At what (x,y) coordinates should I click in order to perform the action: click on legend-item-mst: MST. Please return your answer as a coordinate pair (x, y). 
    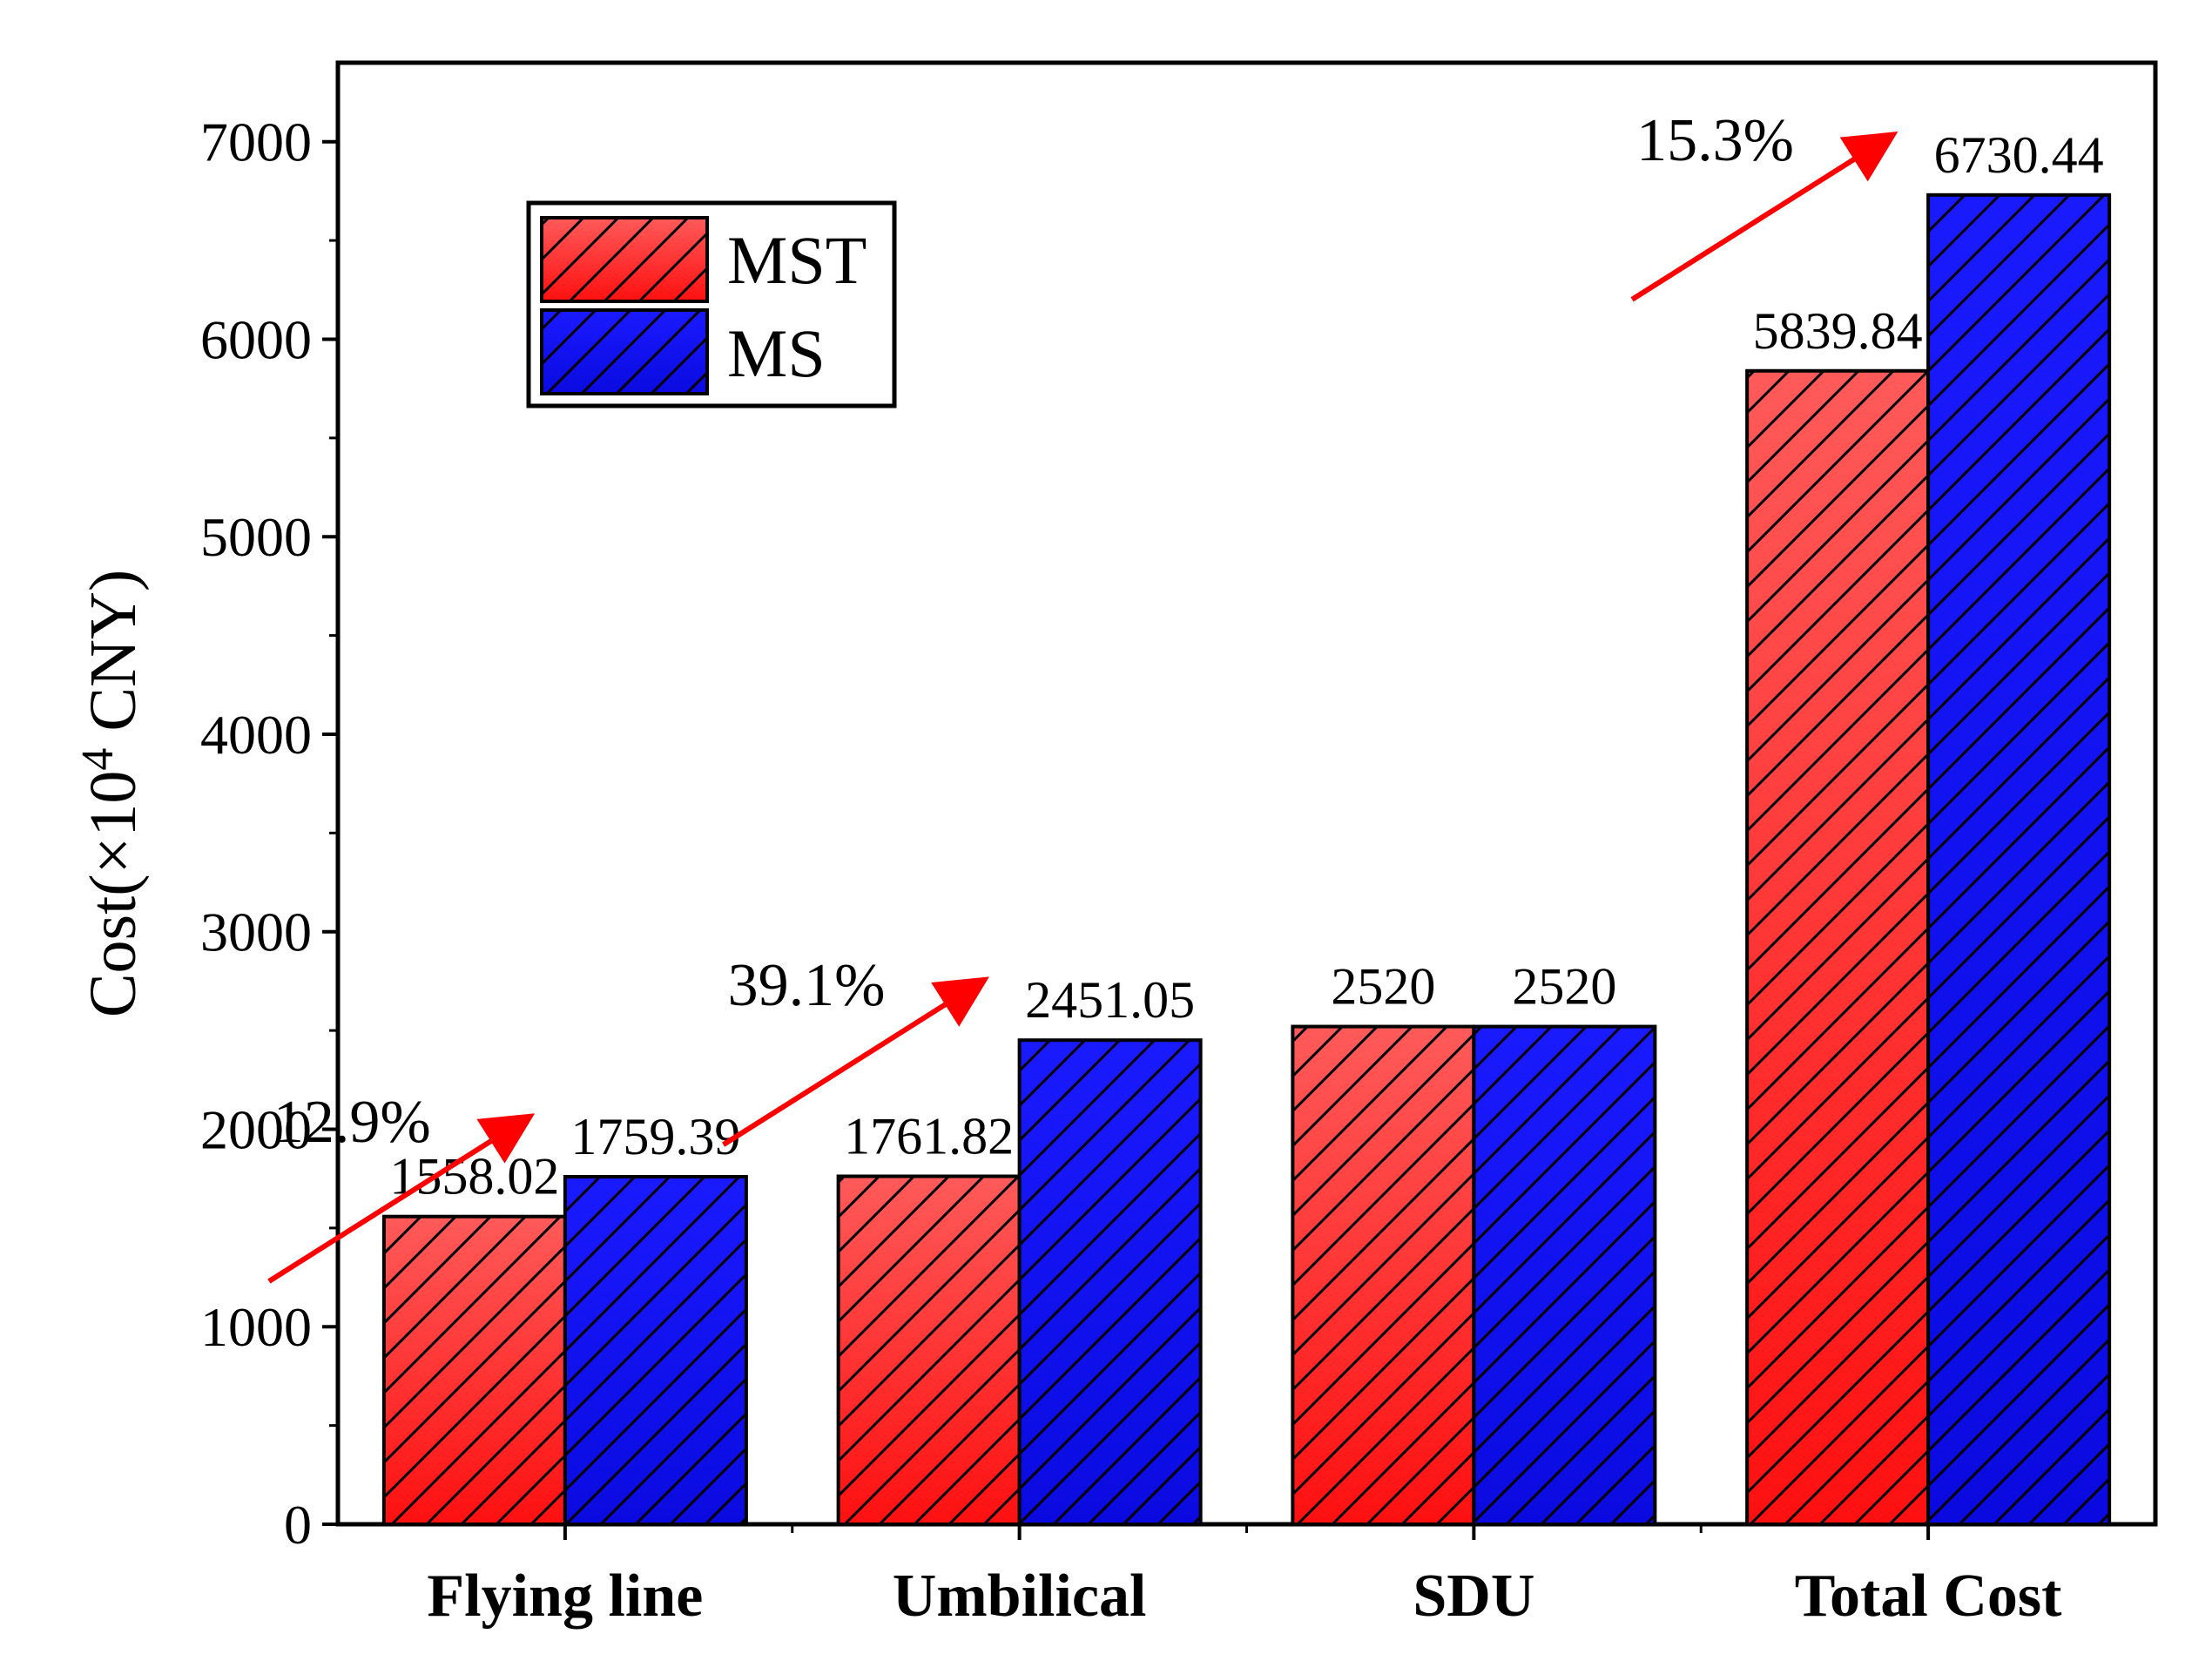
    Looking at the image, I should click on (703, 259).